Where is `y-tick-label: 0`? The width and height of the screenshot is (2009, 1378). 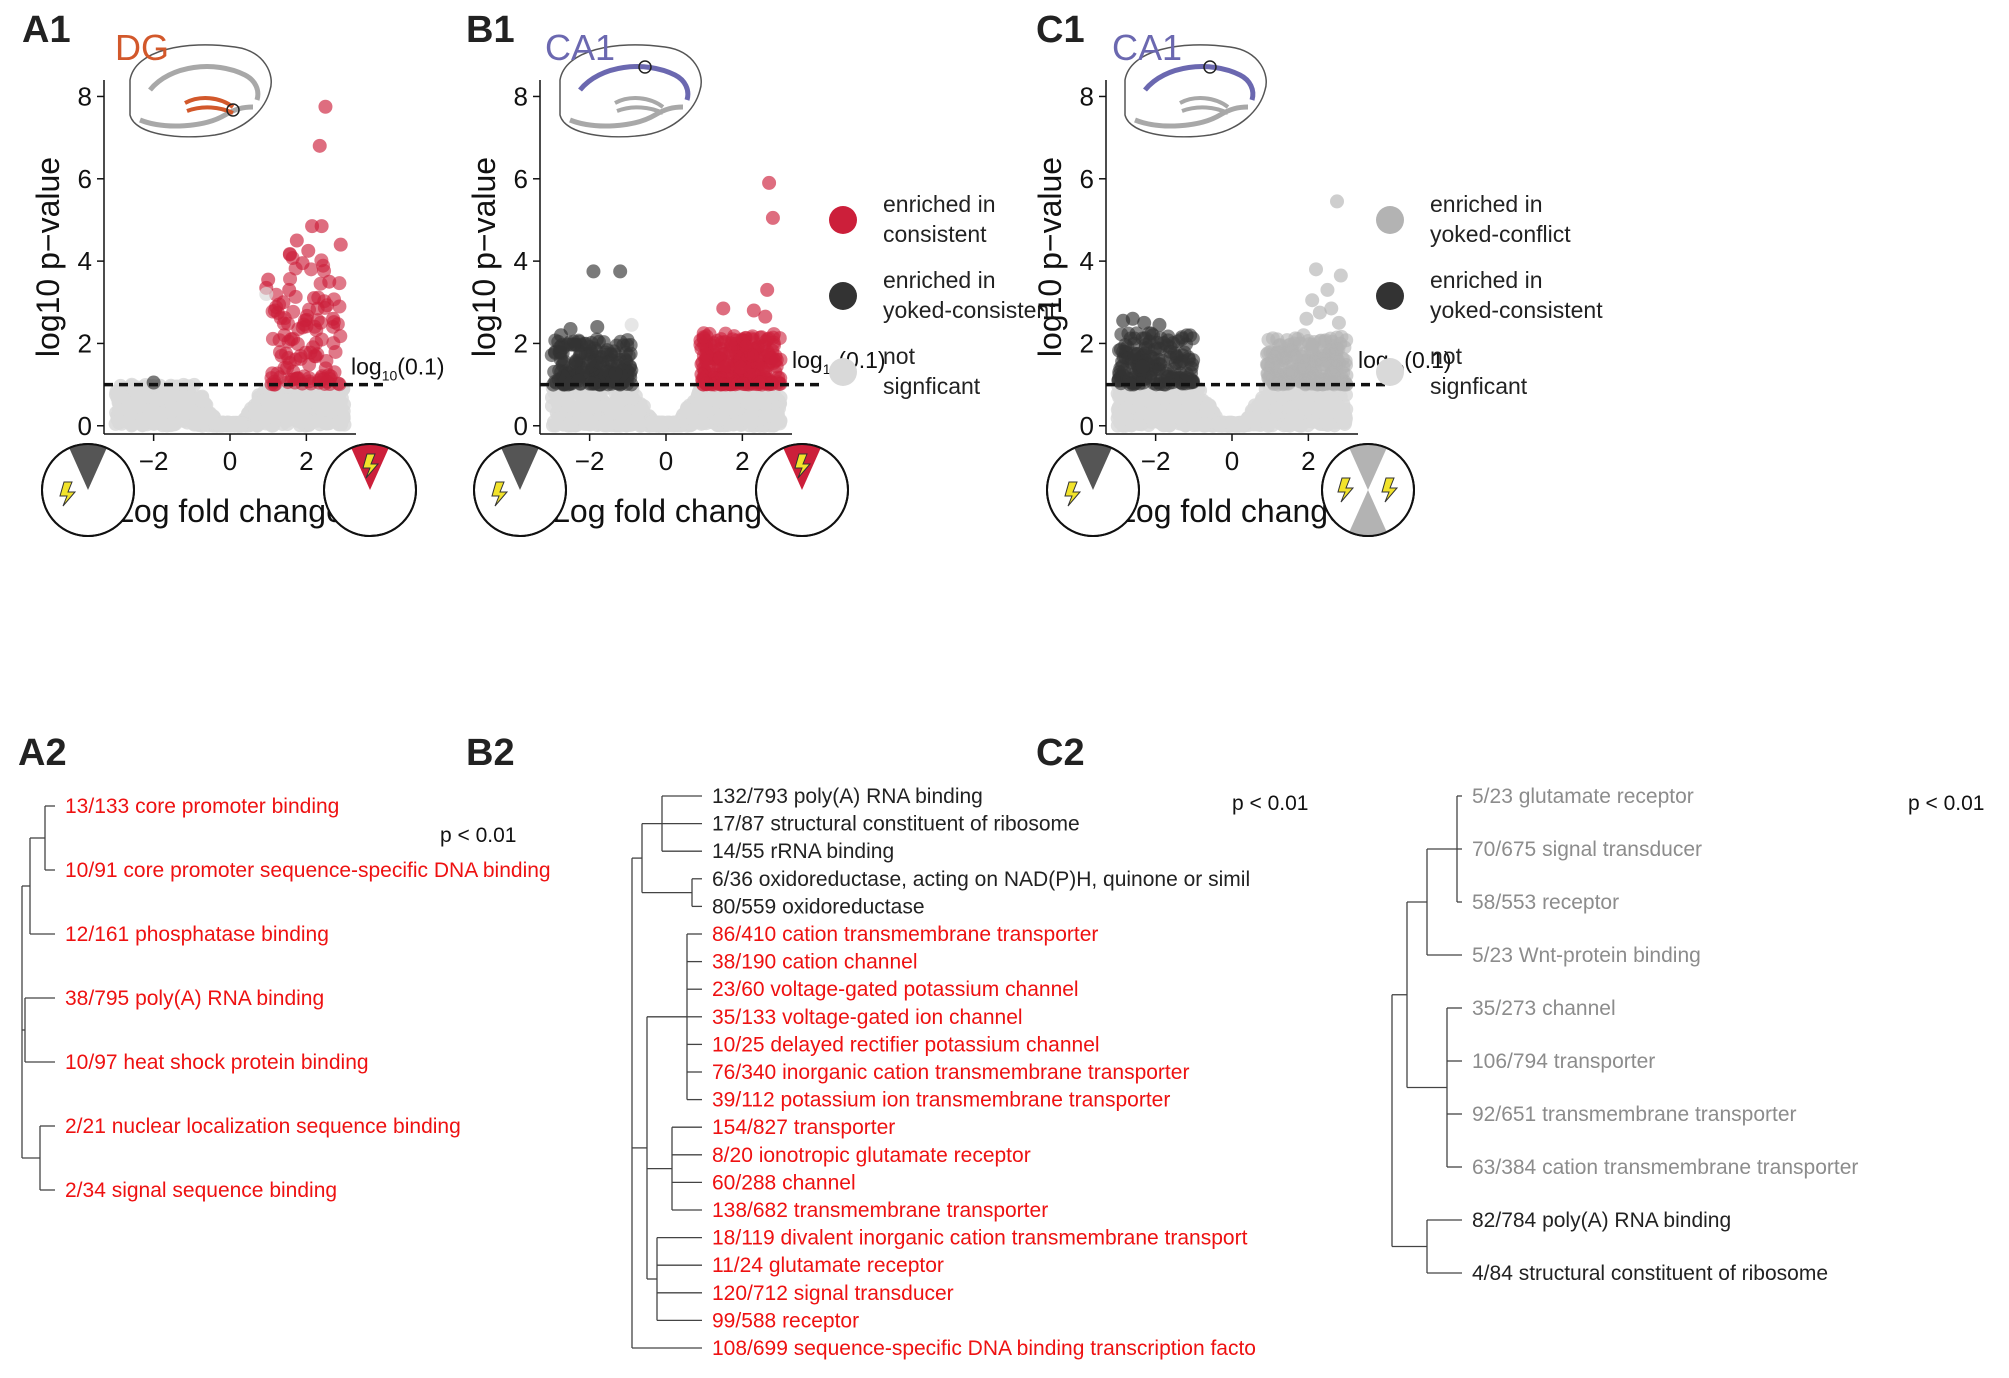 y-tick-label: 0 is located at coordinates (1087, 426).